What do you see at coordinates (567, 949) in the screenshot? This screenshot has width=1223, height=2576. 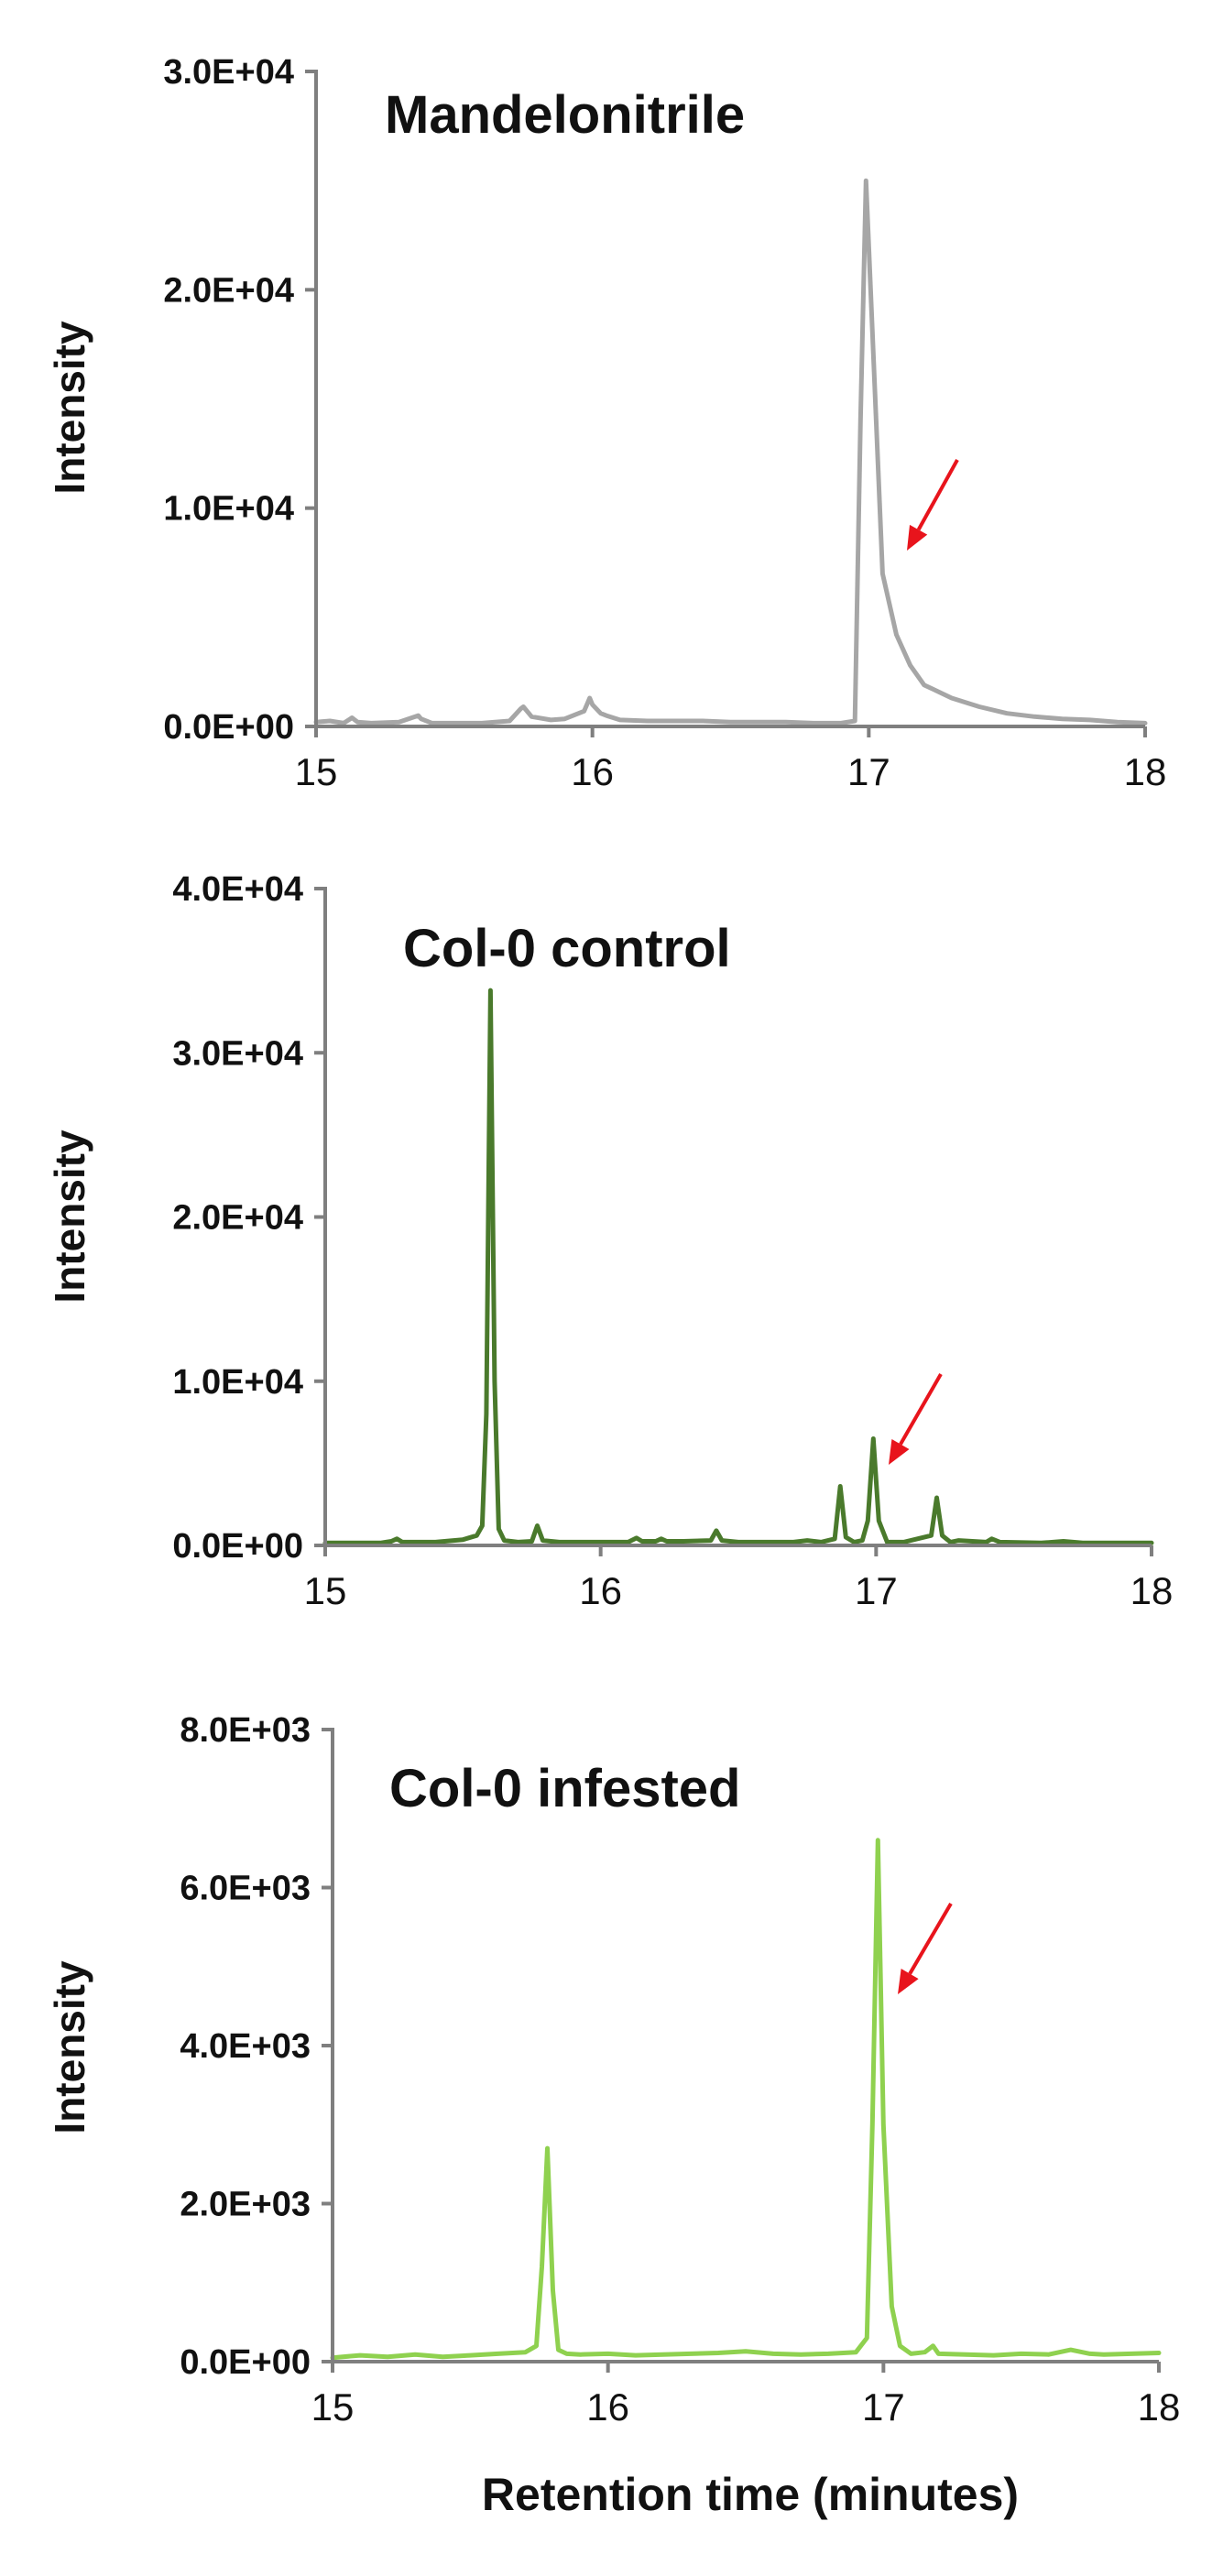 I see `chart-title: Col-0 control` at bounding box center [567, 949].